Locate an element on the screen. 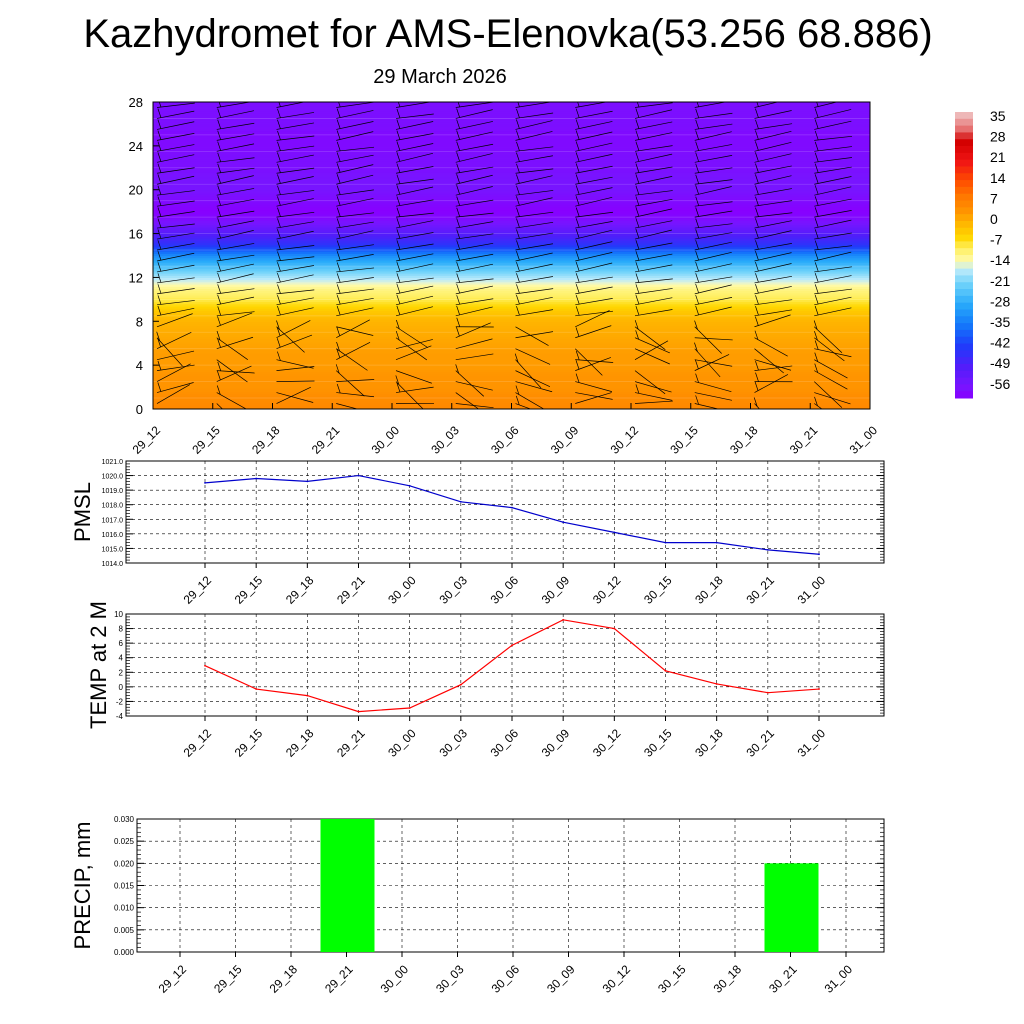 This screenshot has width=1024, height=1024. temp-ylabel: TEMP at 2 M is located at coordinates (98, 665).